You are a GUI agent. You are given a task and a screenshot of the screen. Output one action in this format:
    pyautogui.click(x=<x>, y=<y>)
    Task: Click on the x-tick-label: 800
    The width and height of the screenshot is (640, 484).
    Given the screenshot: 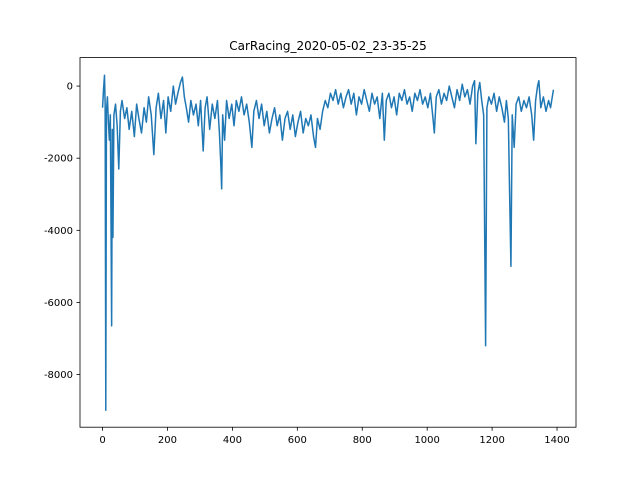 What is the action you would take?
    pyautogui.click(x=362, y=440)
    